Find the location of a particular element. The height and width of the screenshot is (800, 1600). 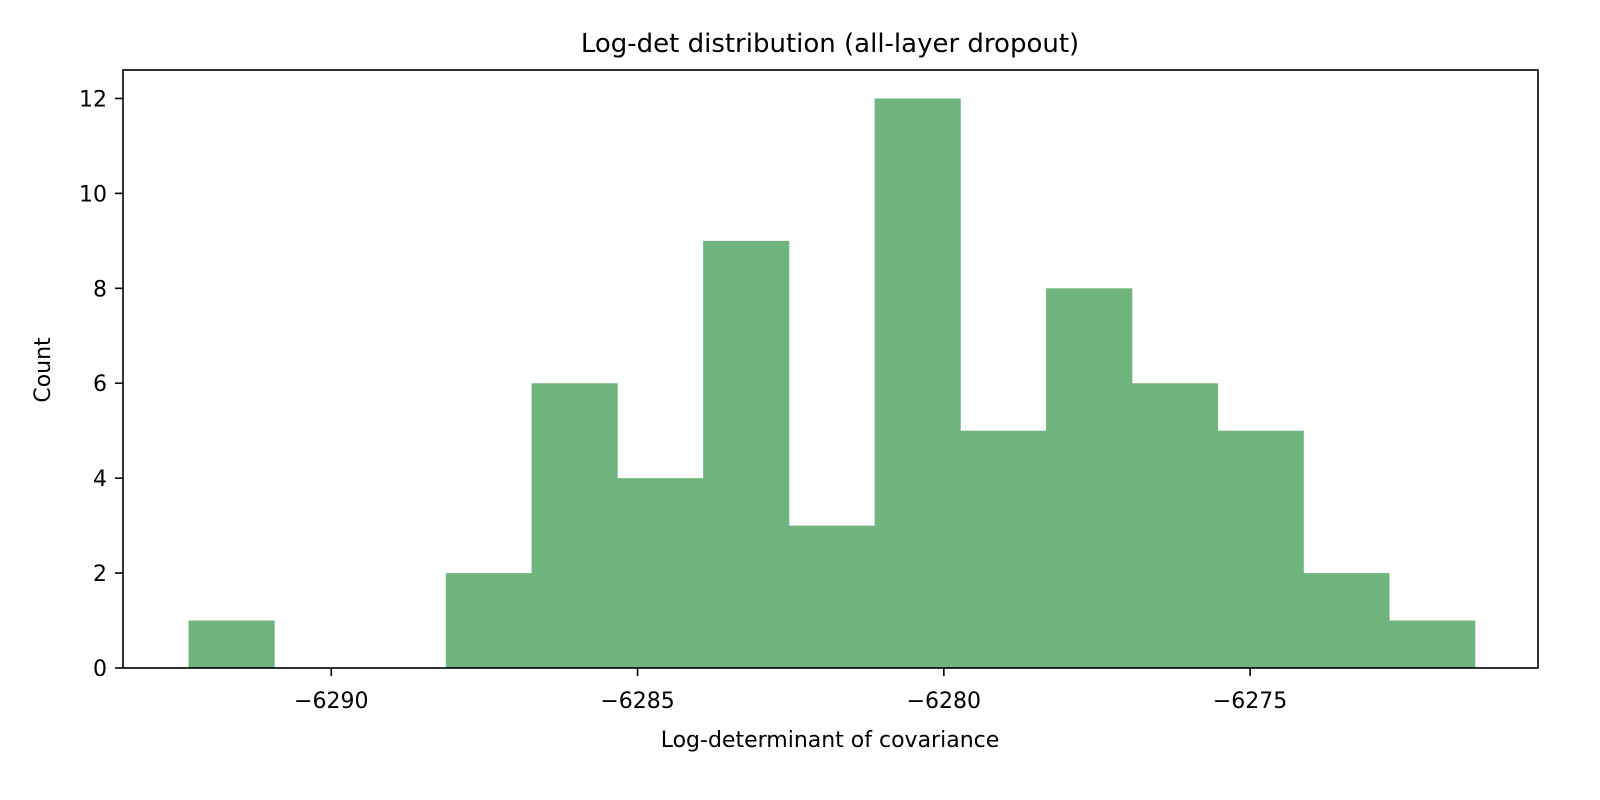

y-tick-label: 2 is located at coordinates (100, 574).